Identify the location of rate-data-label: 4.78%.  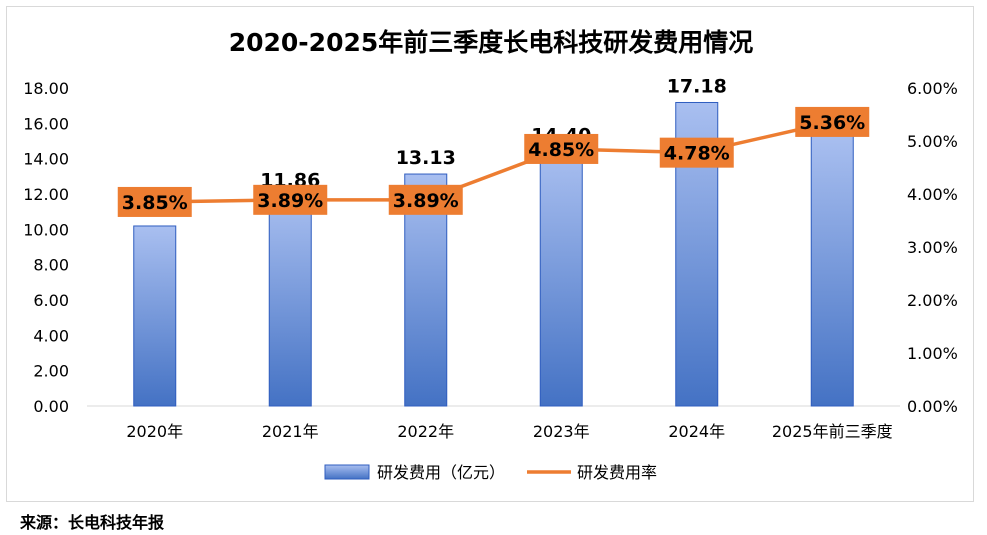
(697, 154).